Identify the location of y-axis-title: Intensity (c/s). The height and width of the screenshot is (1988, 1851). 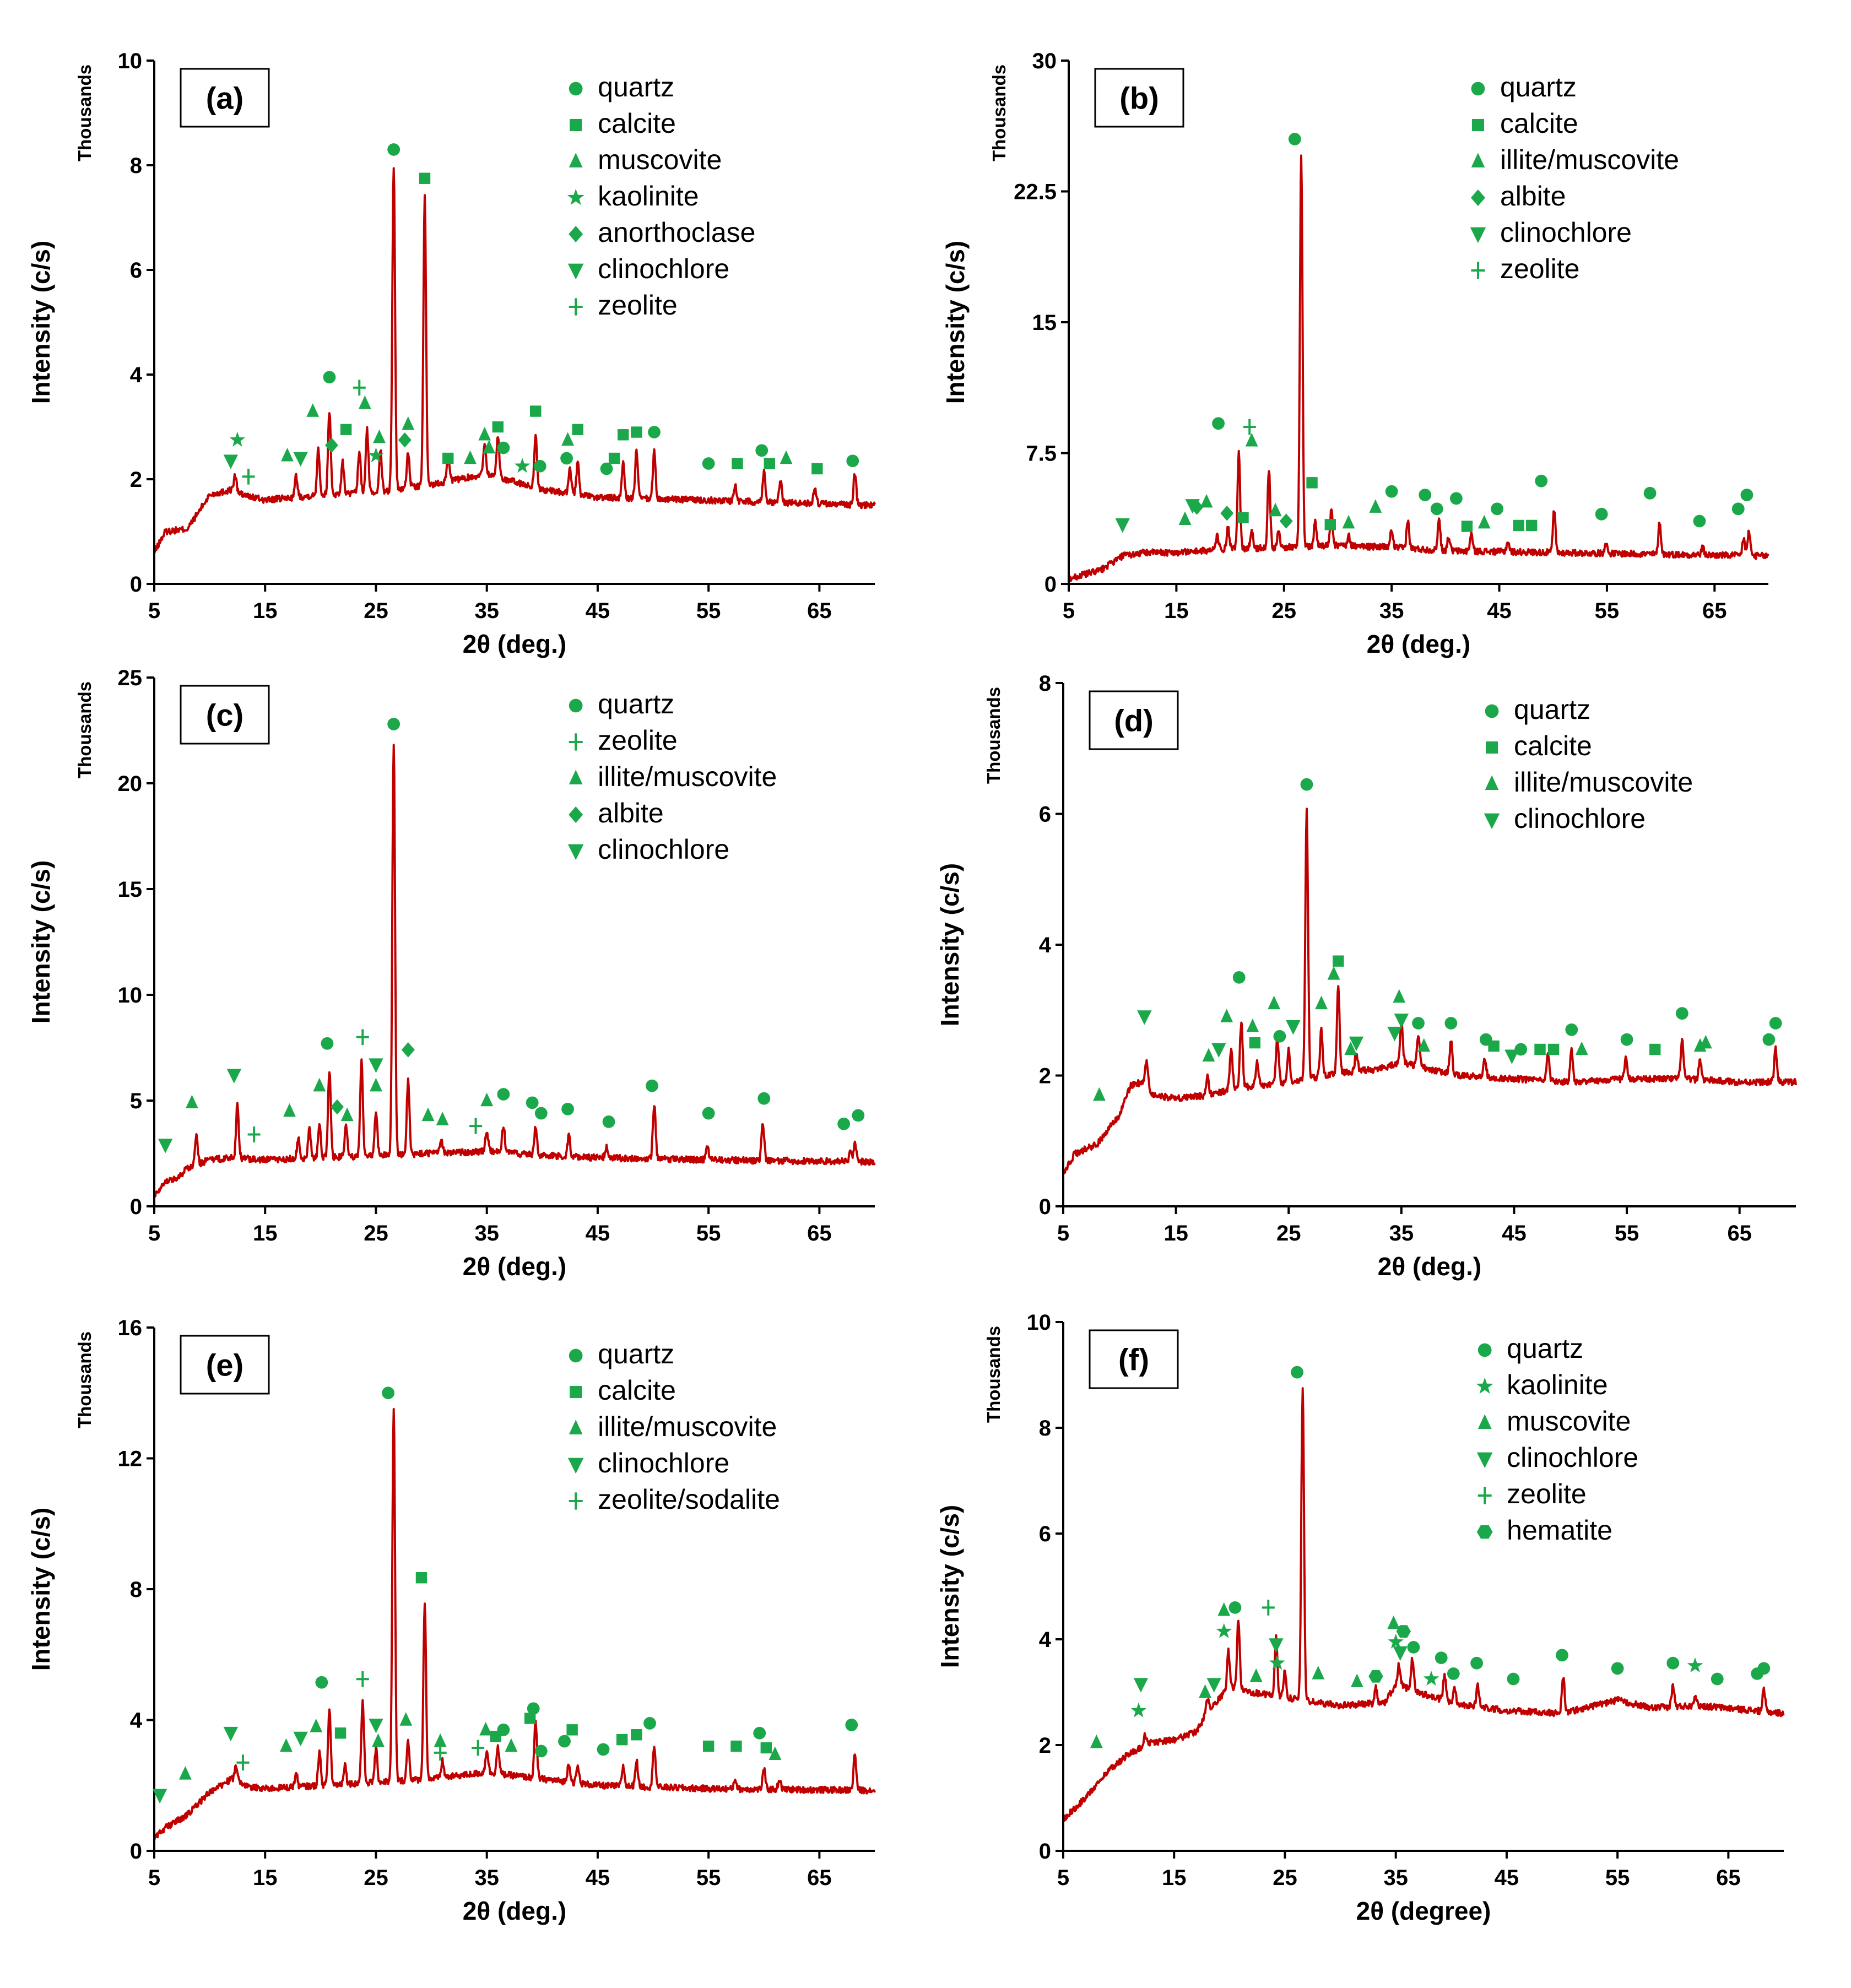
(40, 323).